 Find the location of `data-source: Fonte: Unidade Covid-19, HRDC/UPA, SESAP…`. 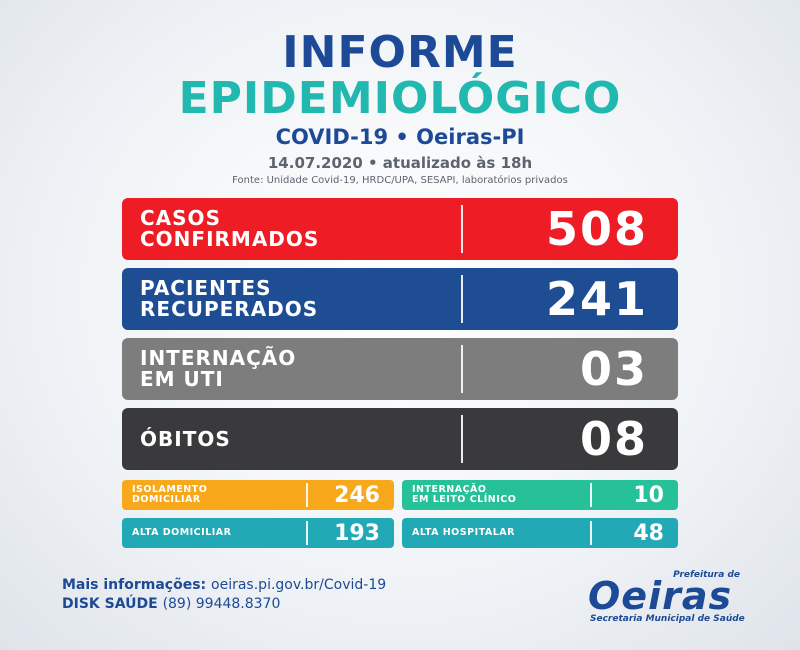

data-source: Fonte: Unidade Covid-19, HRDC/UPA, SESAP… is located at coordinates (400, 180).